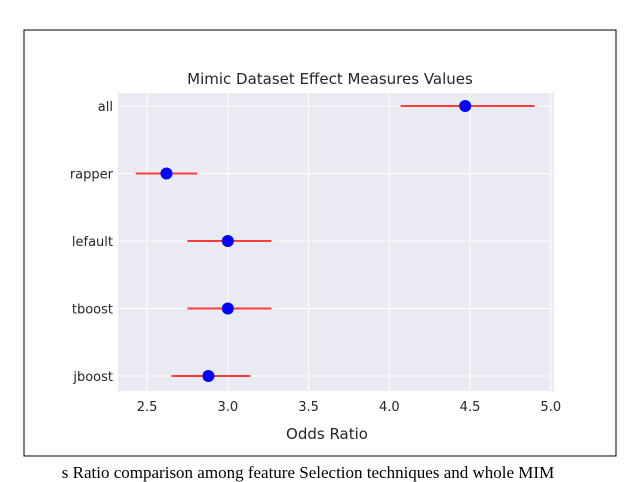  Describe the element at coordinates (470, 407) in the screenshot. I see `x-tick-label: 4.5` at that location.